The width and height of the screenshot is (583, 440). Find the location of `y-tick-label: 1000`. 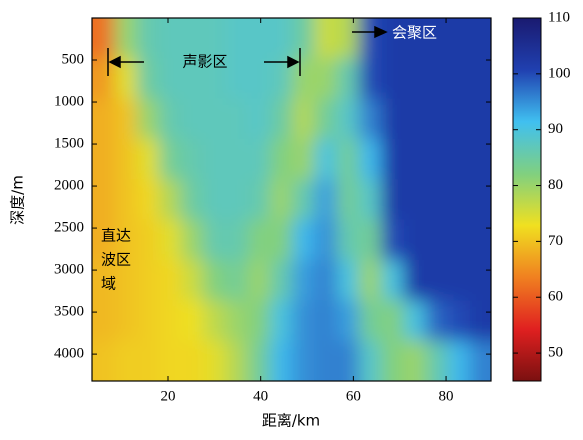

y-tick-label: 1000 is located at coordinates (69, 101).